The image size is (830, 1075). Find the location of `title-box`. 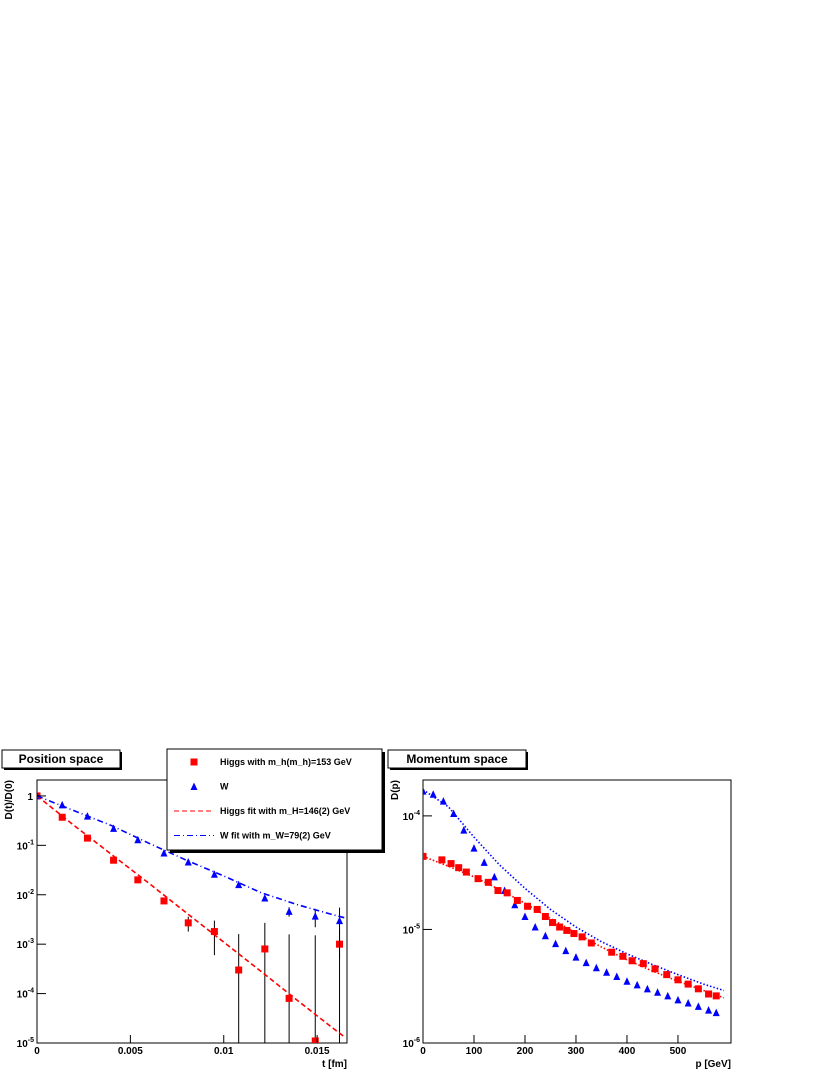

title-box is located at coordinates (457, 759).